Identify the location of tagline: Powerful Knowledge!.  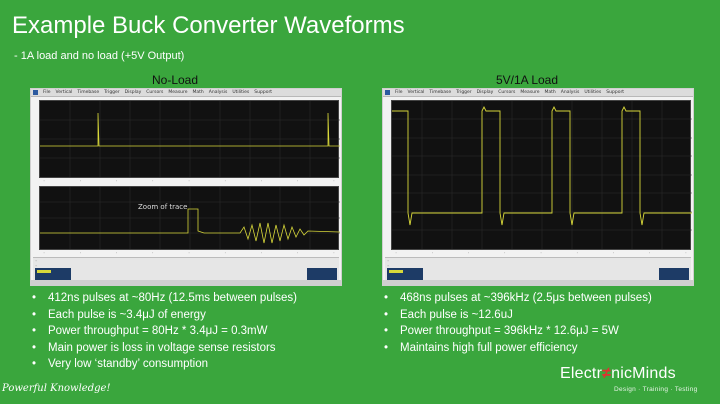
(56, 388).